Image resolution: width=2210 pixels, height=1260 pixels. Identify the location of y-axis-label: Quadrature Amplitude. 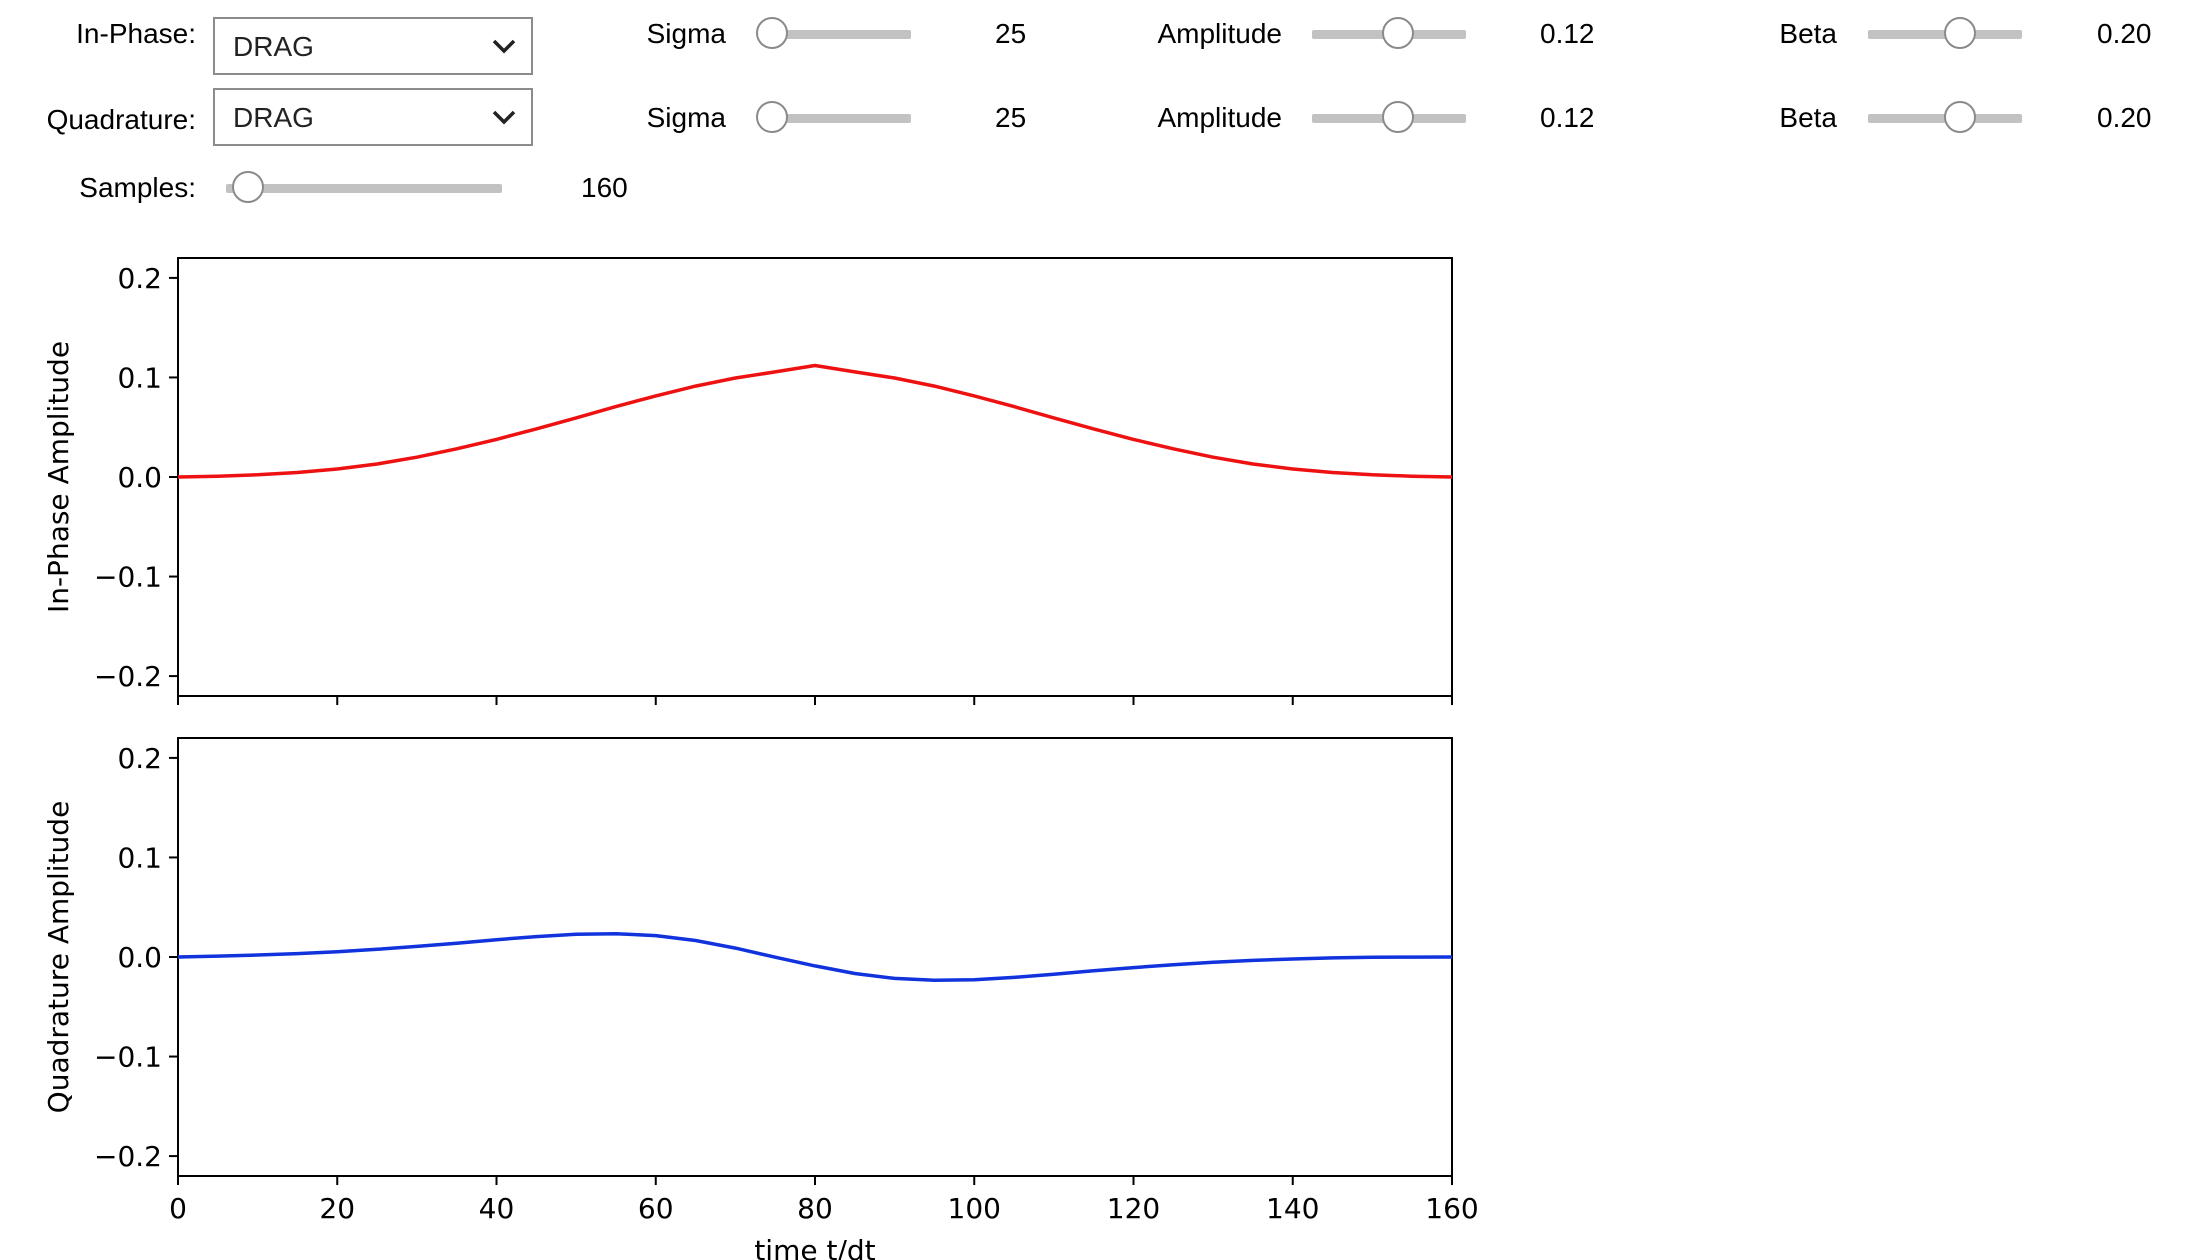
(58, 957).